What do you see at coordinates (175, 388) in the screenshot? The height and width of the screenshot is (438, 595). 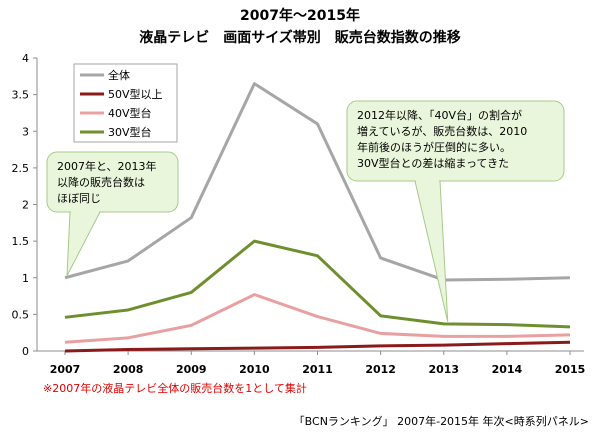 I see `footnote: ※2007年の液晶テレビ全体の販売台数を1として集計` at bounding box center [175, 388].